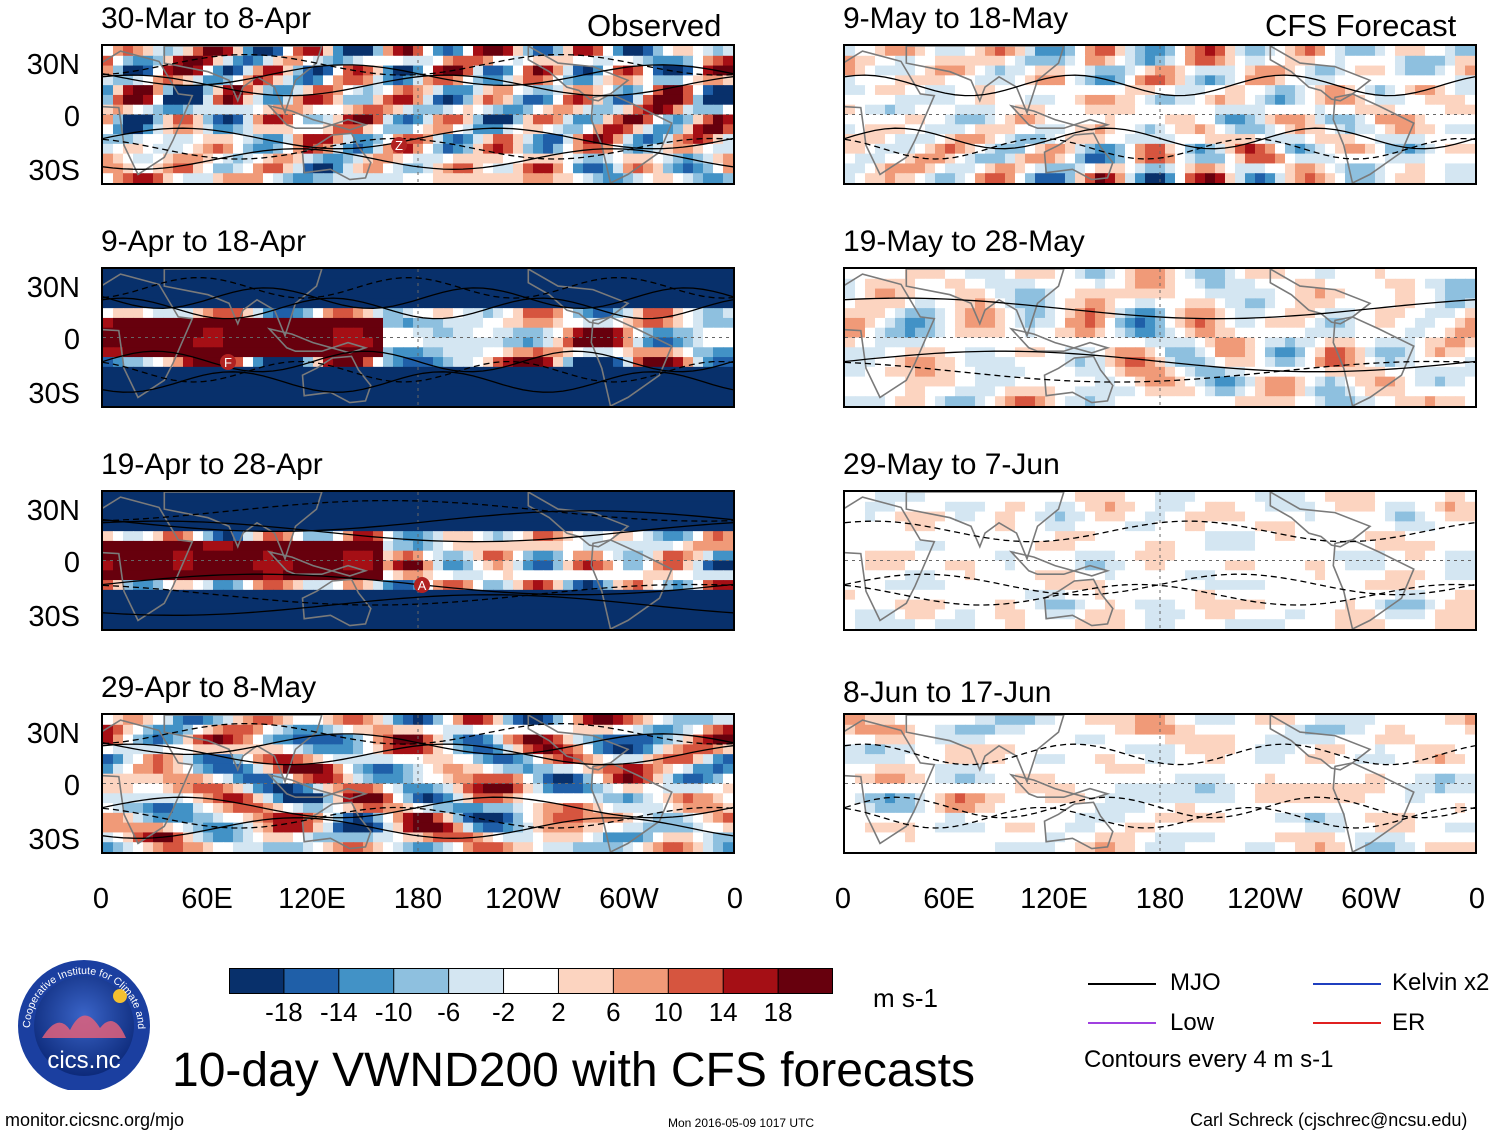 This screenshot has height=1137, width=1510. I want to click on colorbar-units: m s-1, so click(905, 998).